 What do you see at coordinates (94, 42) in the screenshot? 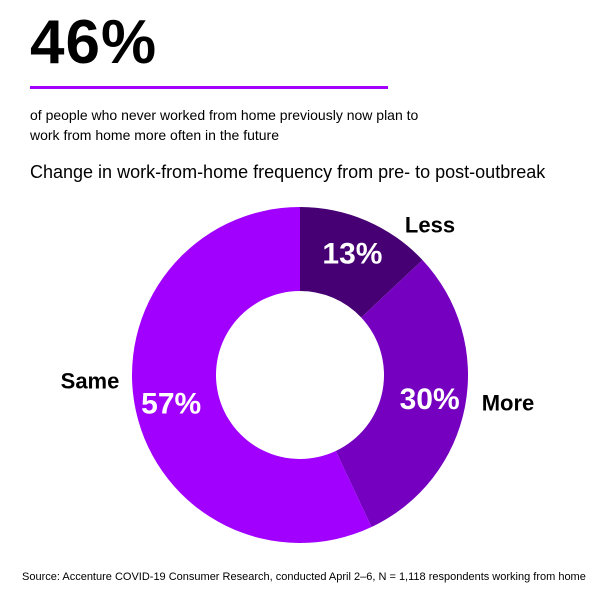
I see `headline-stat: 46%` at bounding box center [94, 42].